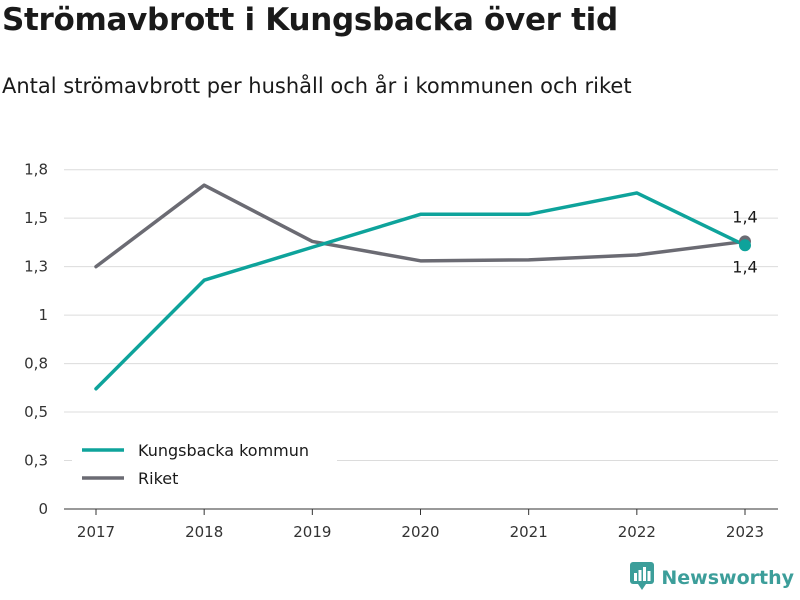 This screenshot has height=600, width=800. What do you see at coordinates (223, 450) in the screenshot?
I see `legend-label: Kungsbacka kommun` at bounding box center [223, 450].